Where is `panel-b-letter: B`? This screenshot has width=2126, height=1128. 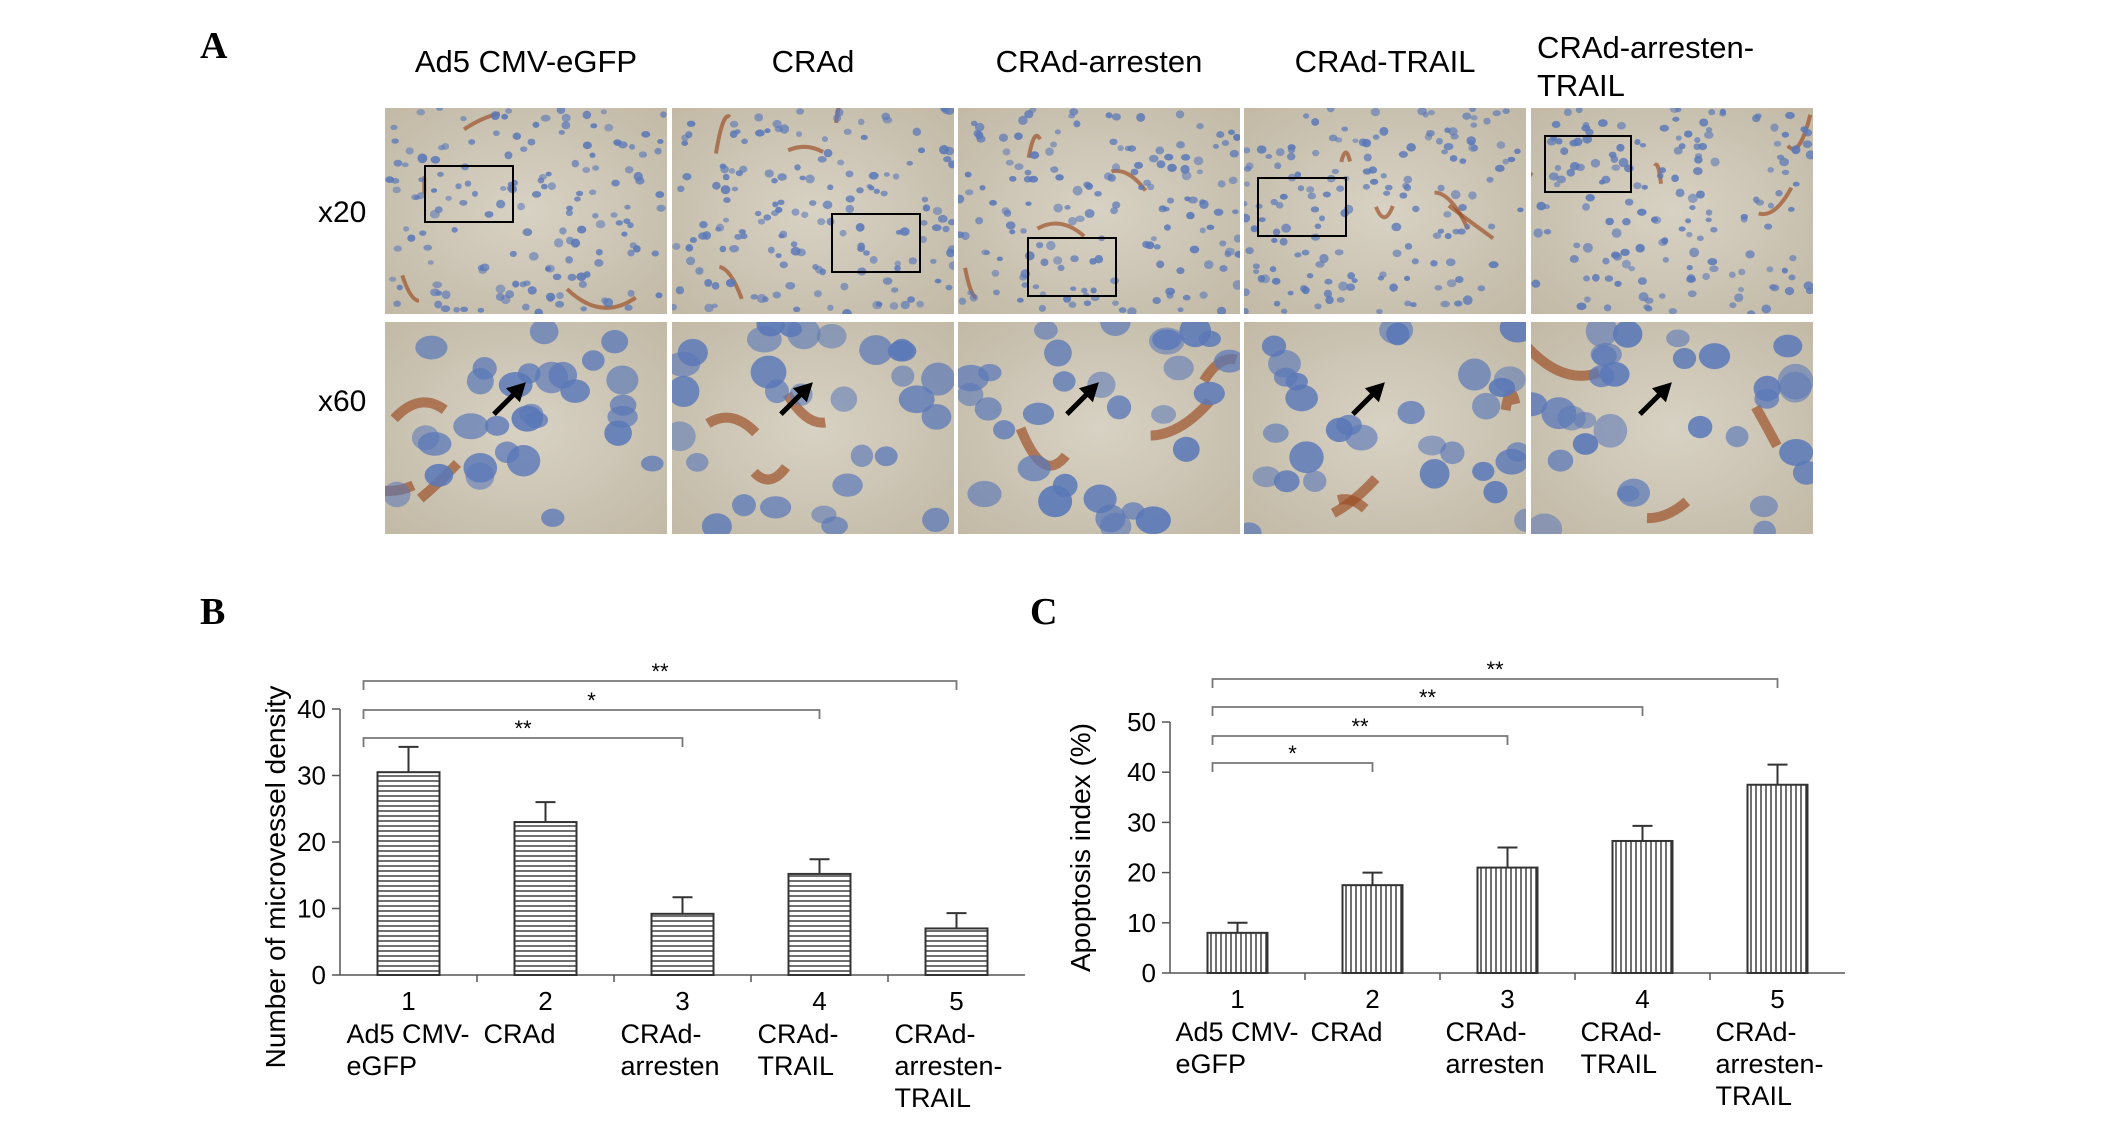 panel-b-letter: B is located at coordinates (212, 612).